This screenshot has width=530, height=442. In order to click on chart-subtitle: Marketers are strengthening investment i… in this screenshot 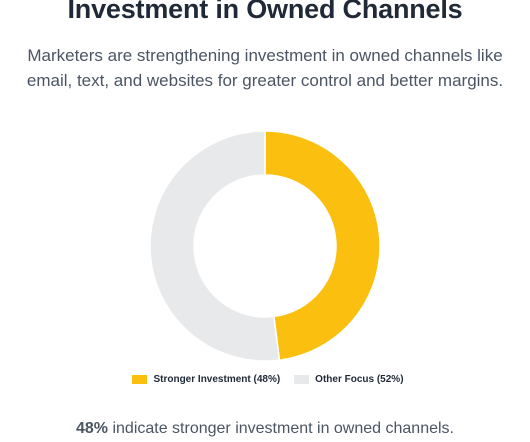, I will do `click(265, 68)`.